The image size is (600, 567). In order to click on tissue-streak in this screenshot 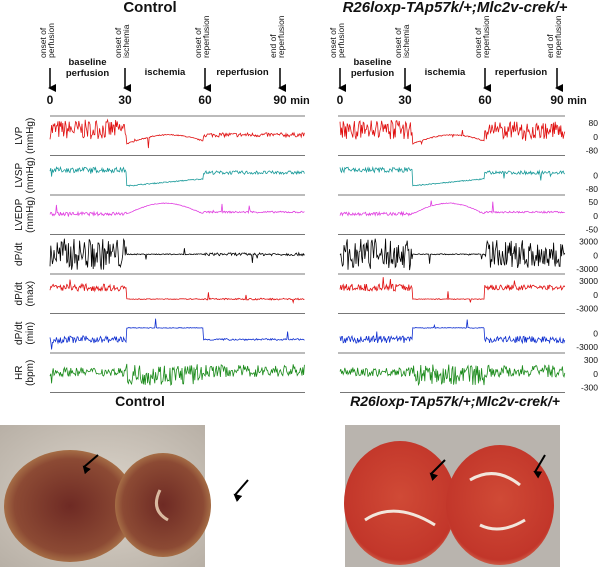, I will do `click(445, 501)`.